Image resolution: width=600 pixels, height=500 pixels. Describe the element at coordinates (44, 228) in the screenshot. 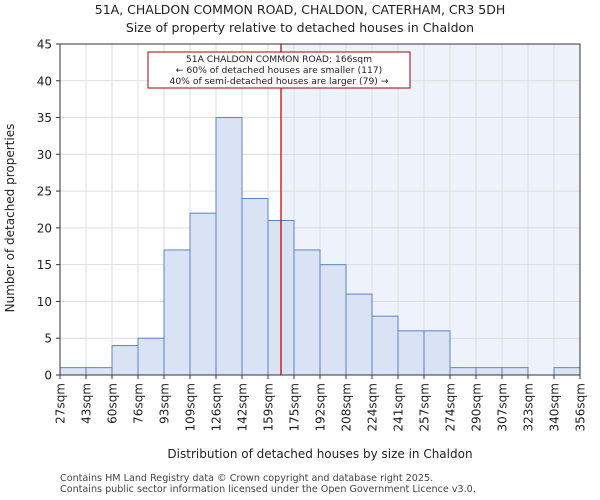

I see `y-tick-label: 20` at that location.